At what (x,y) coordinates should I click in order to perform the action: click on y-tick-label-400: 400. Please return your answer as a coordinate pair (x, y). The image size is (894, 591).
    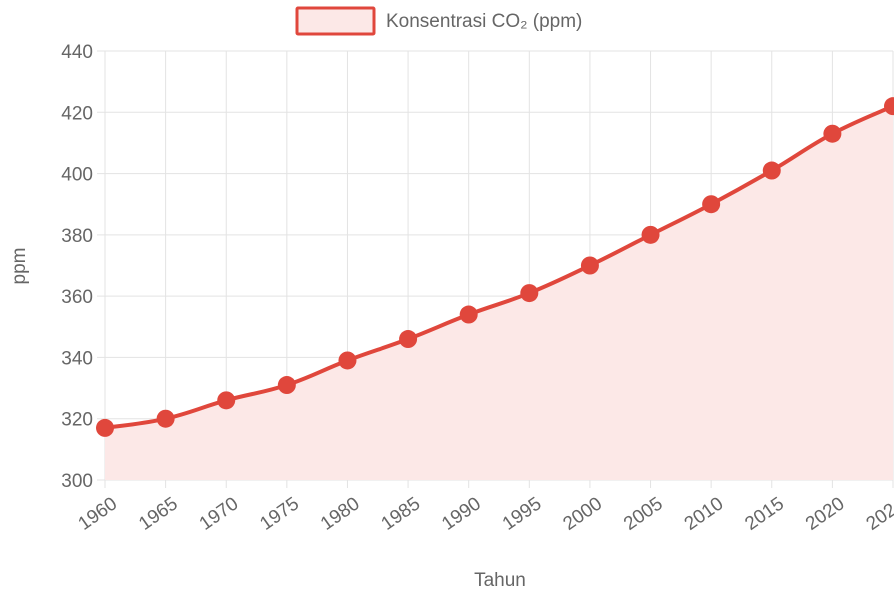
    Looking at the image, I should click on (77, 175).